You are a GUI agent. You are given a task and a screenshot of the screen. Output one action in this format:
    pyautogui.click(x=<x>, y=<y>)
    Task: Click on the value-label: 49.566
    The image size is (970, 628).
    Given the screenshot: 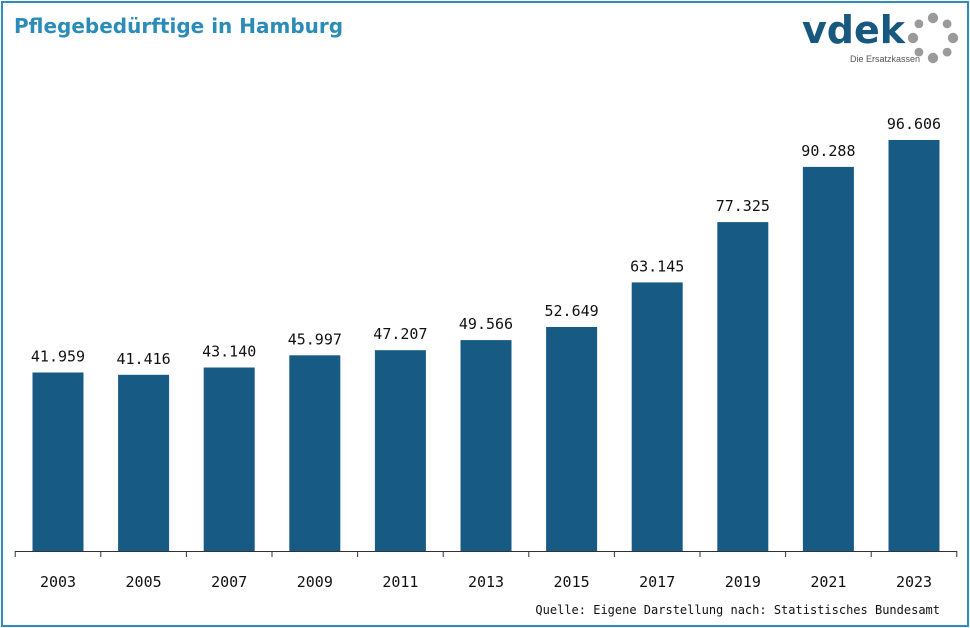 What is the action you would take?
    pyautogui.click(x=486, y=324)
    